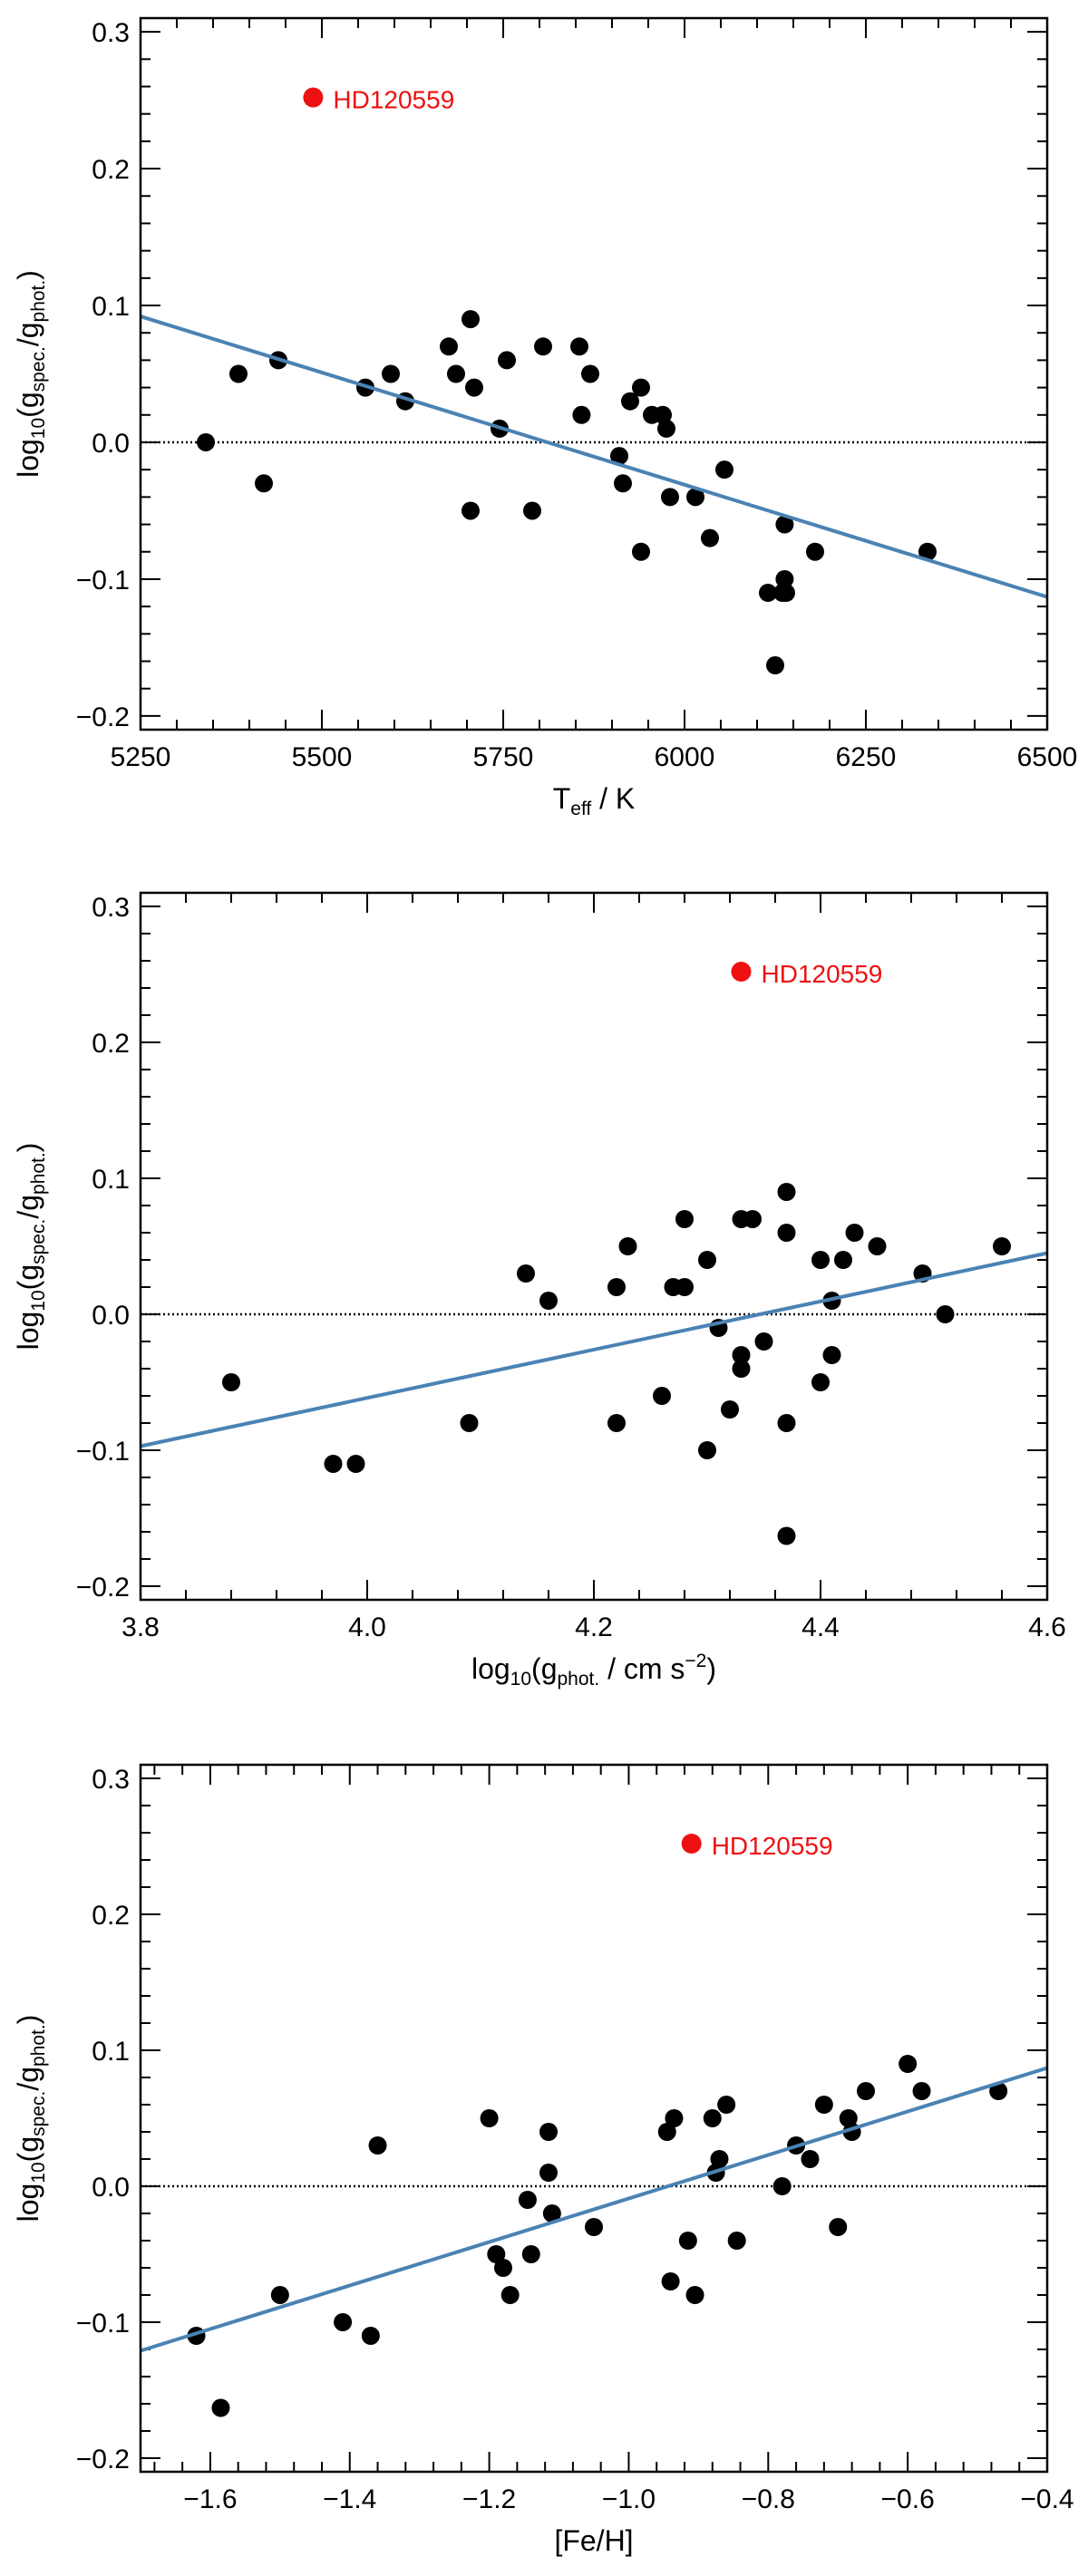  I want to click on x-tick-label: −0.8, so click(768, 2499).